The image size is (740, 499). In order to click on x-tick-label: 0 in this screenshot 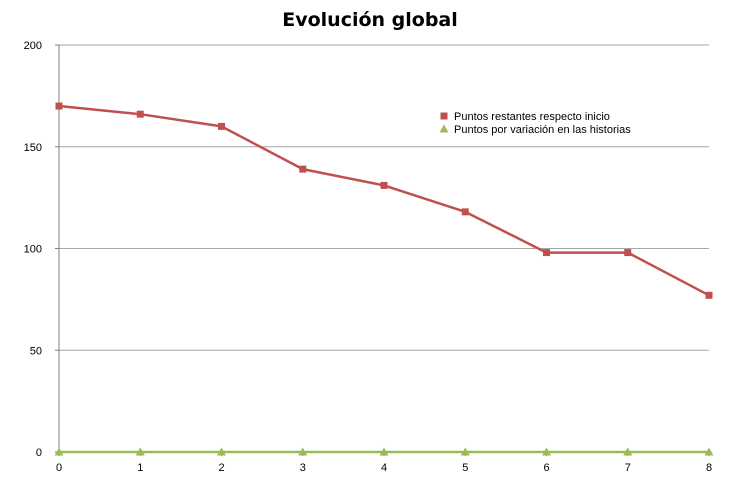, I will do `click(59, 468)`.